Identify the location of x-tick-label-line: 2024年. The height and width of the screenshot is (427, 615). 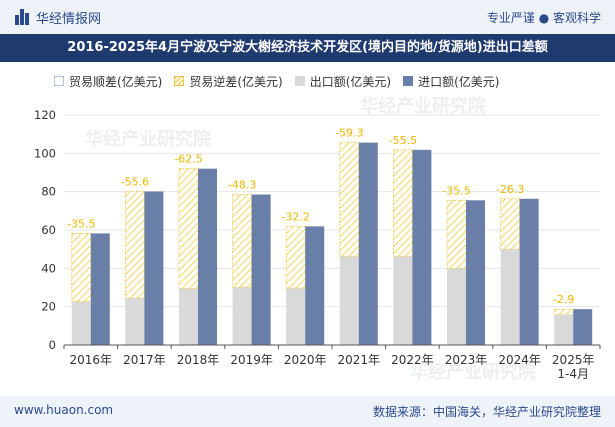
(519, 360).